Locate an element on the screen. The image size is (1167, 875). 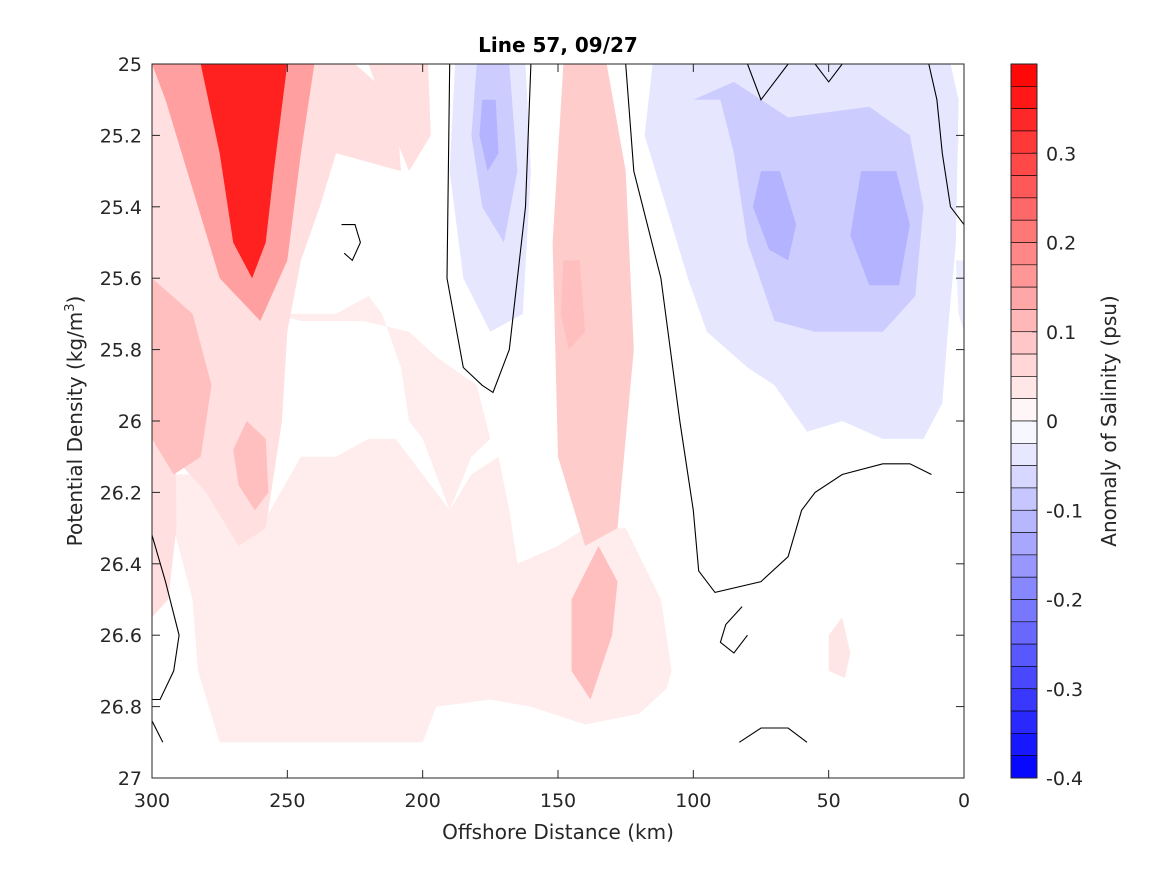
colorbar-label: Anomaly of Salinity (psu) is located at coordinates (1109, 420).